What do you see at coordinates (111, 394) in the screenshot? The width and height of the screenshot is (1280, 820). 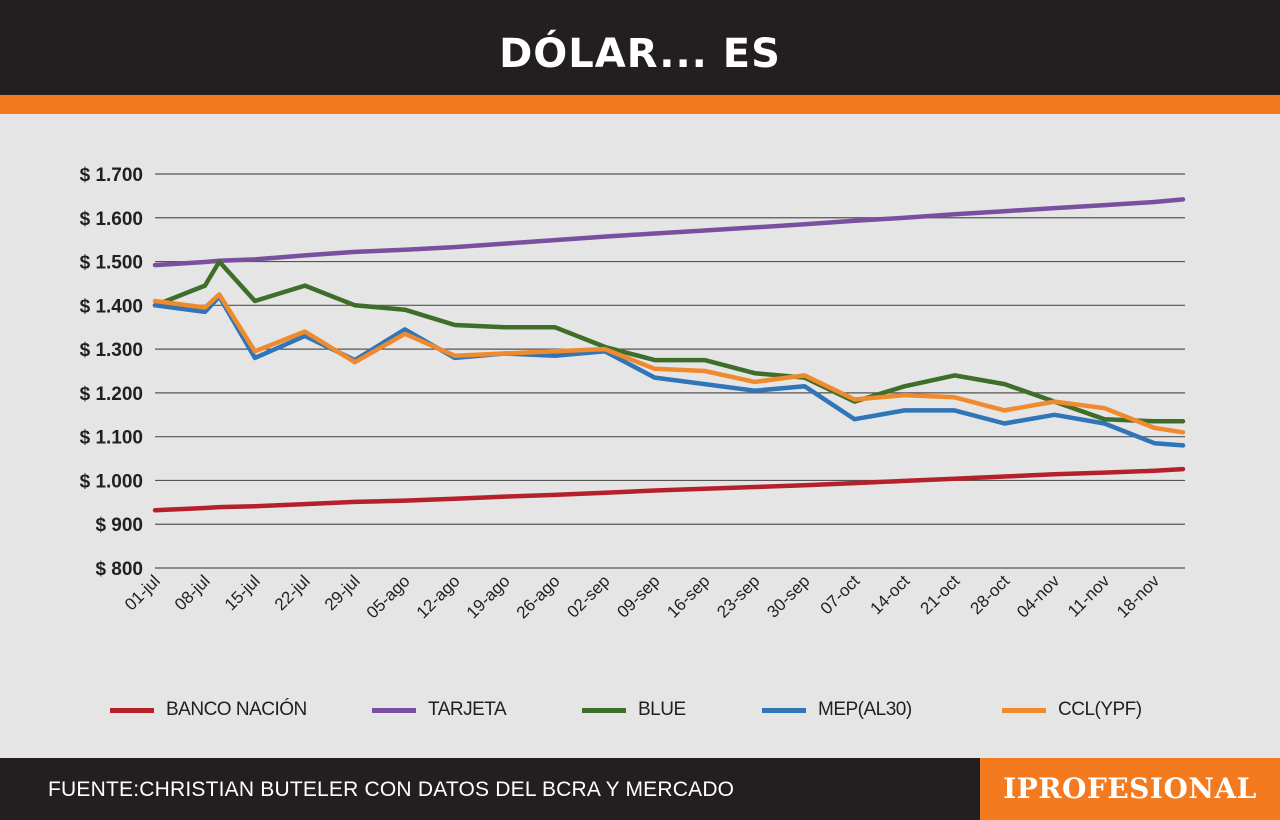 I see `y-tick-label: $ 1.200` at bounding box center [111, 394].